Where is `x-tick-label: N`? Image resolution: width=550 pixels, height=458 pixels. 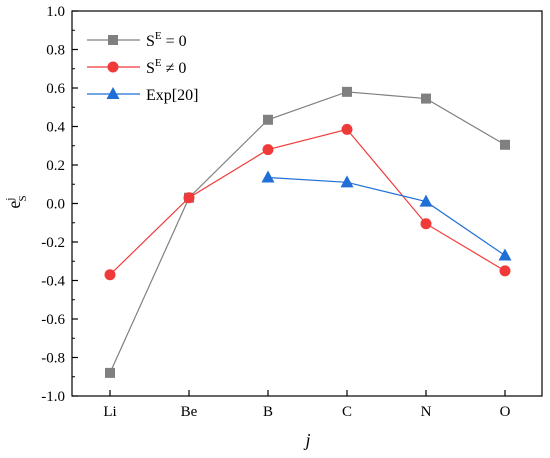 x-tick-label: N is located at coordinates (426, 412).